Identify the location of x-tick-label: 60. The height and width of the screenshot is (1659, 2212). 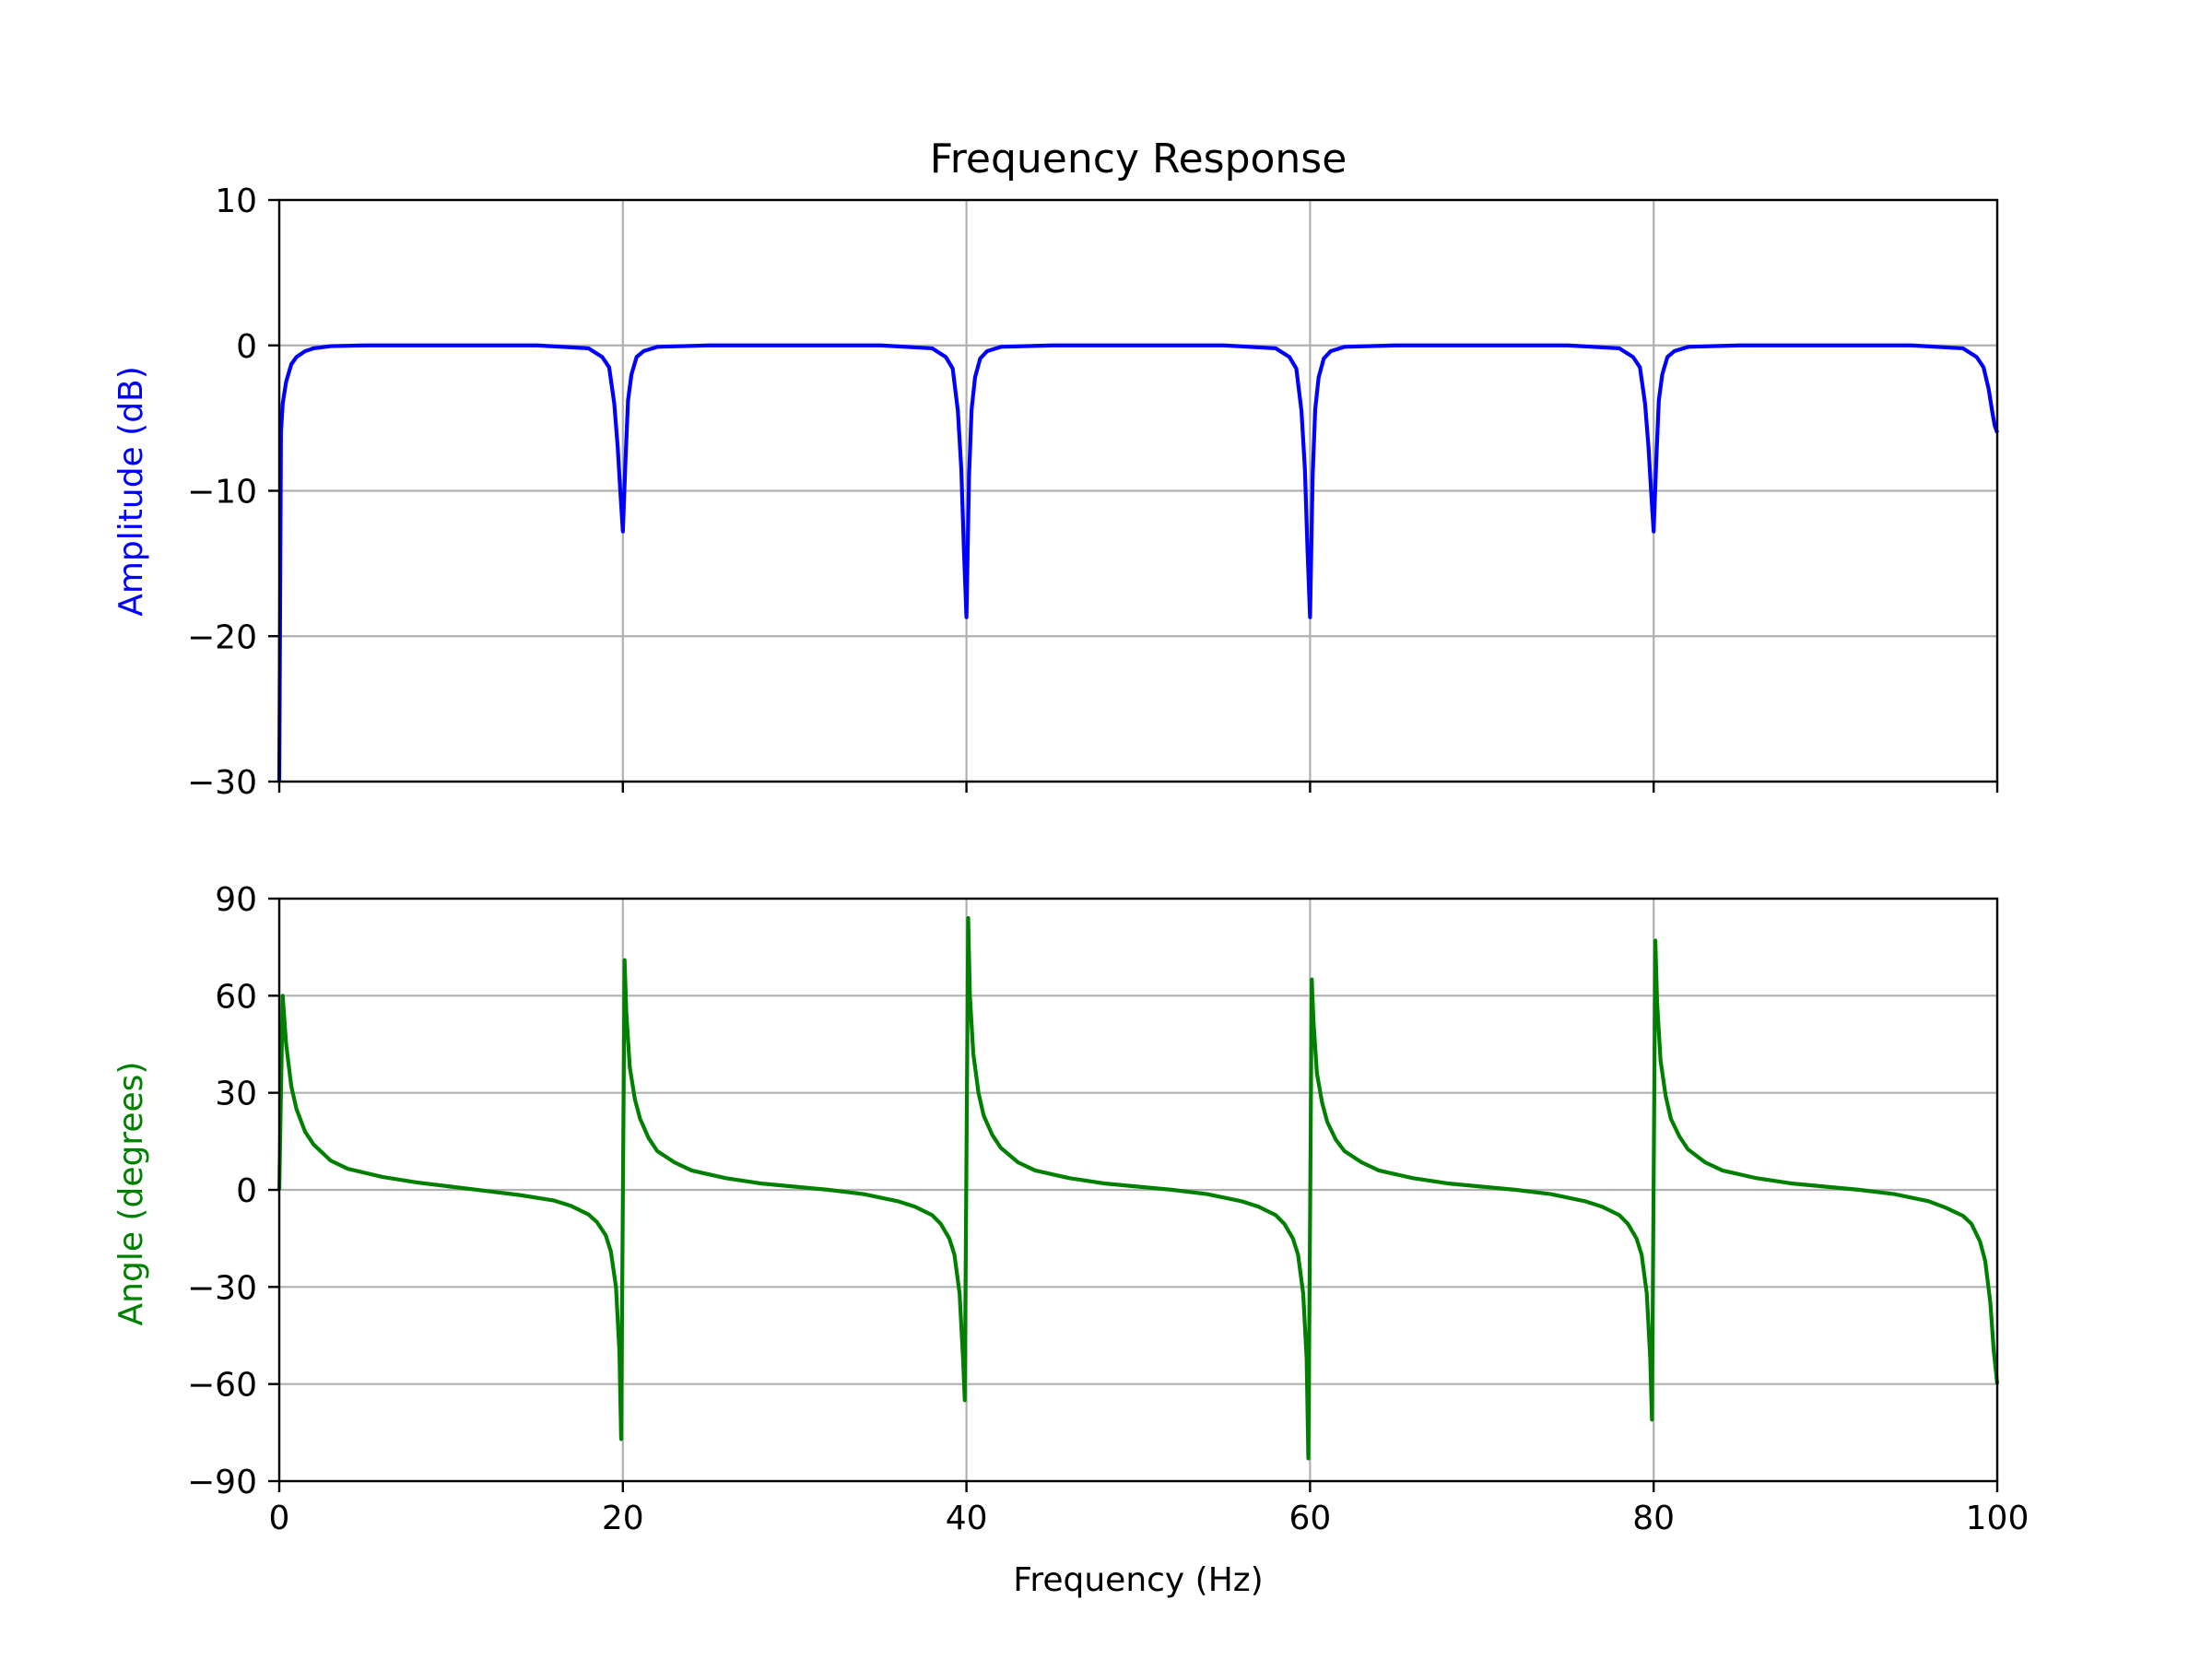
(1309, 1518).